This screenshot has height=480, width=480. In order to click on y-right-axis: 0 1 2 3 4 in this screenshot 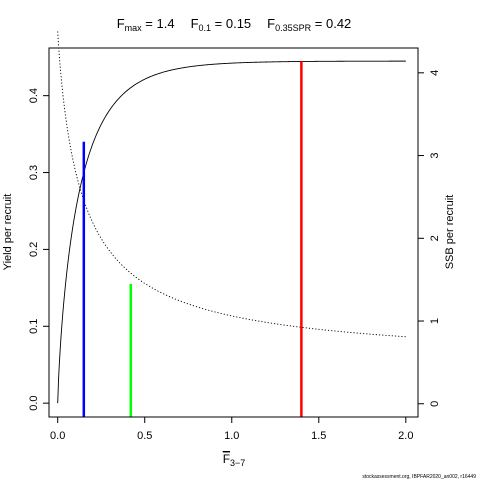, I will do `click(429, 238)`.